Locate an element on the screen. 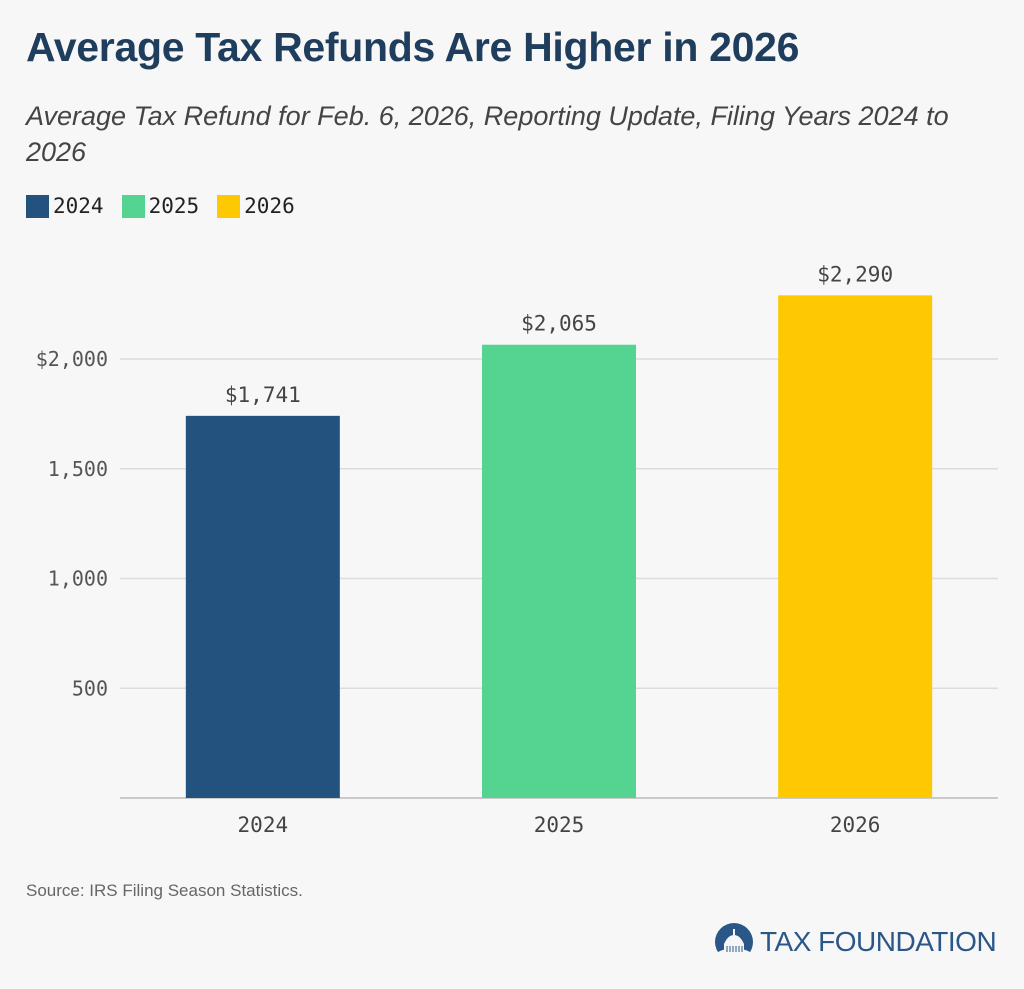 The width and height of the screenshot is (1024, 989). x-tick-label: 2025 is located at coordinates (559, 825).